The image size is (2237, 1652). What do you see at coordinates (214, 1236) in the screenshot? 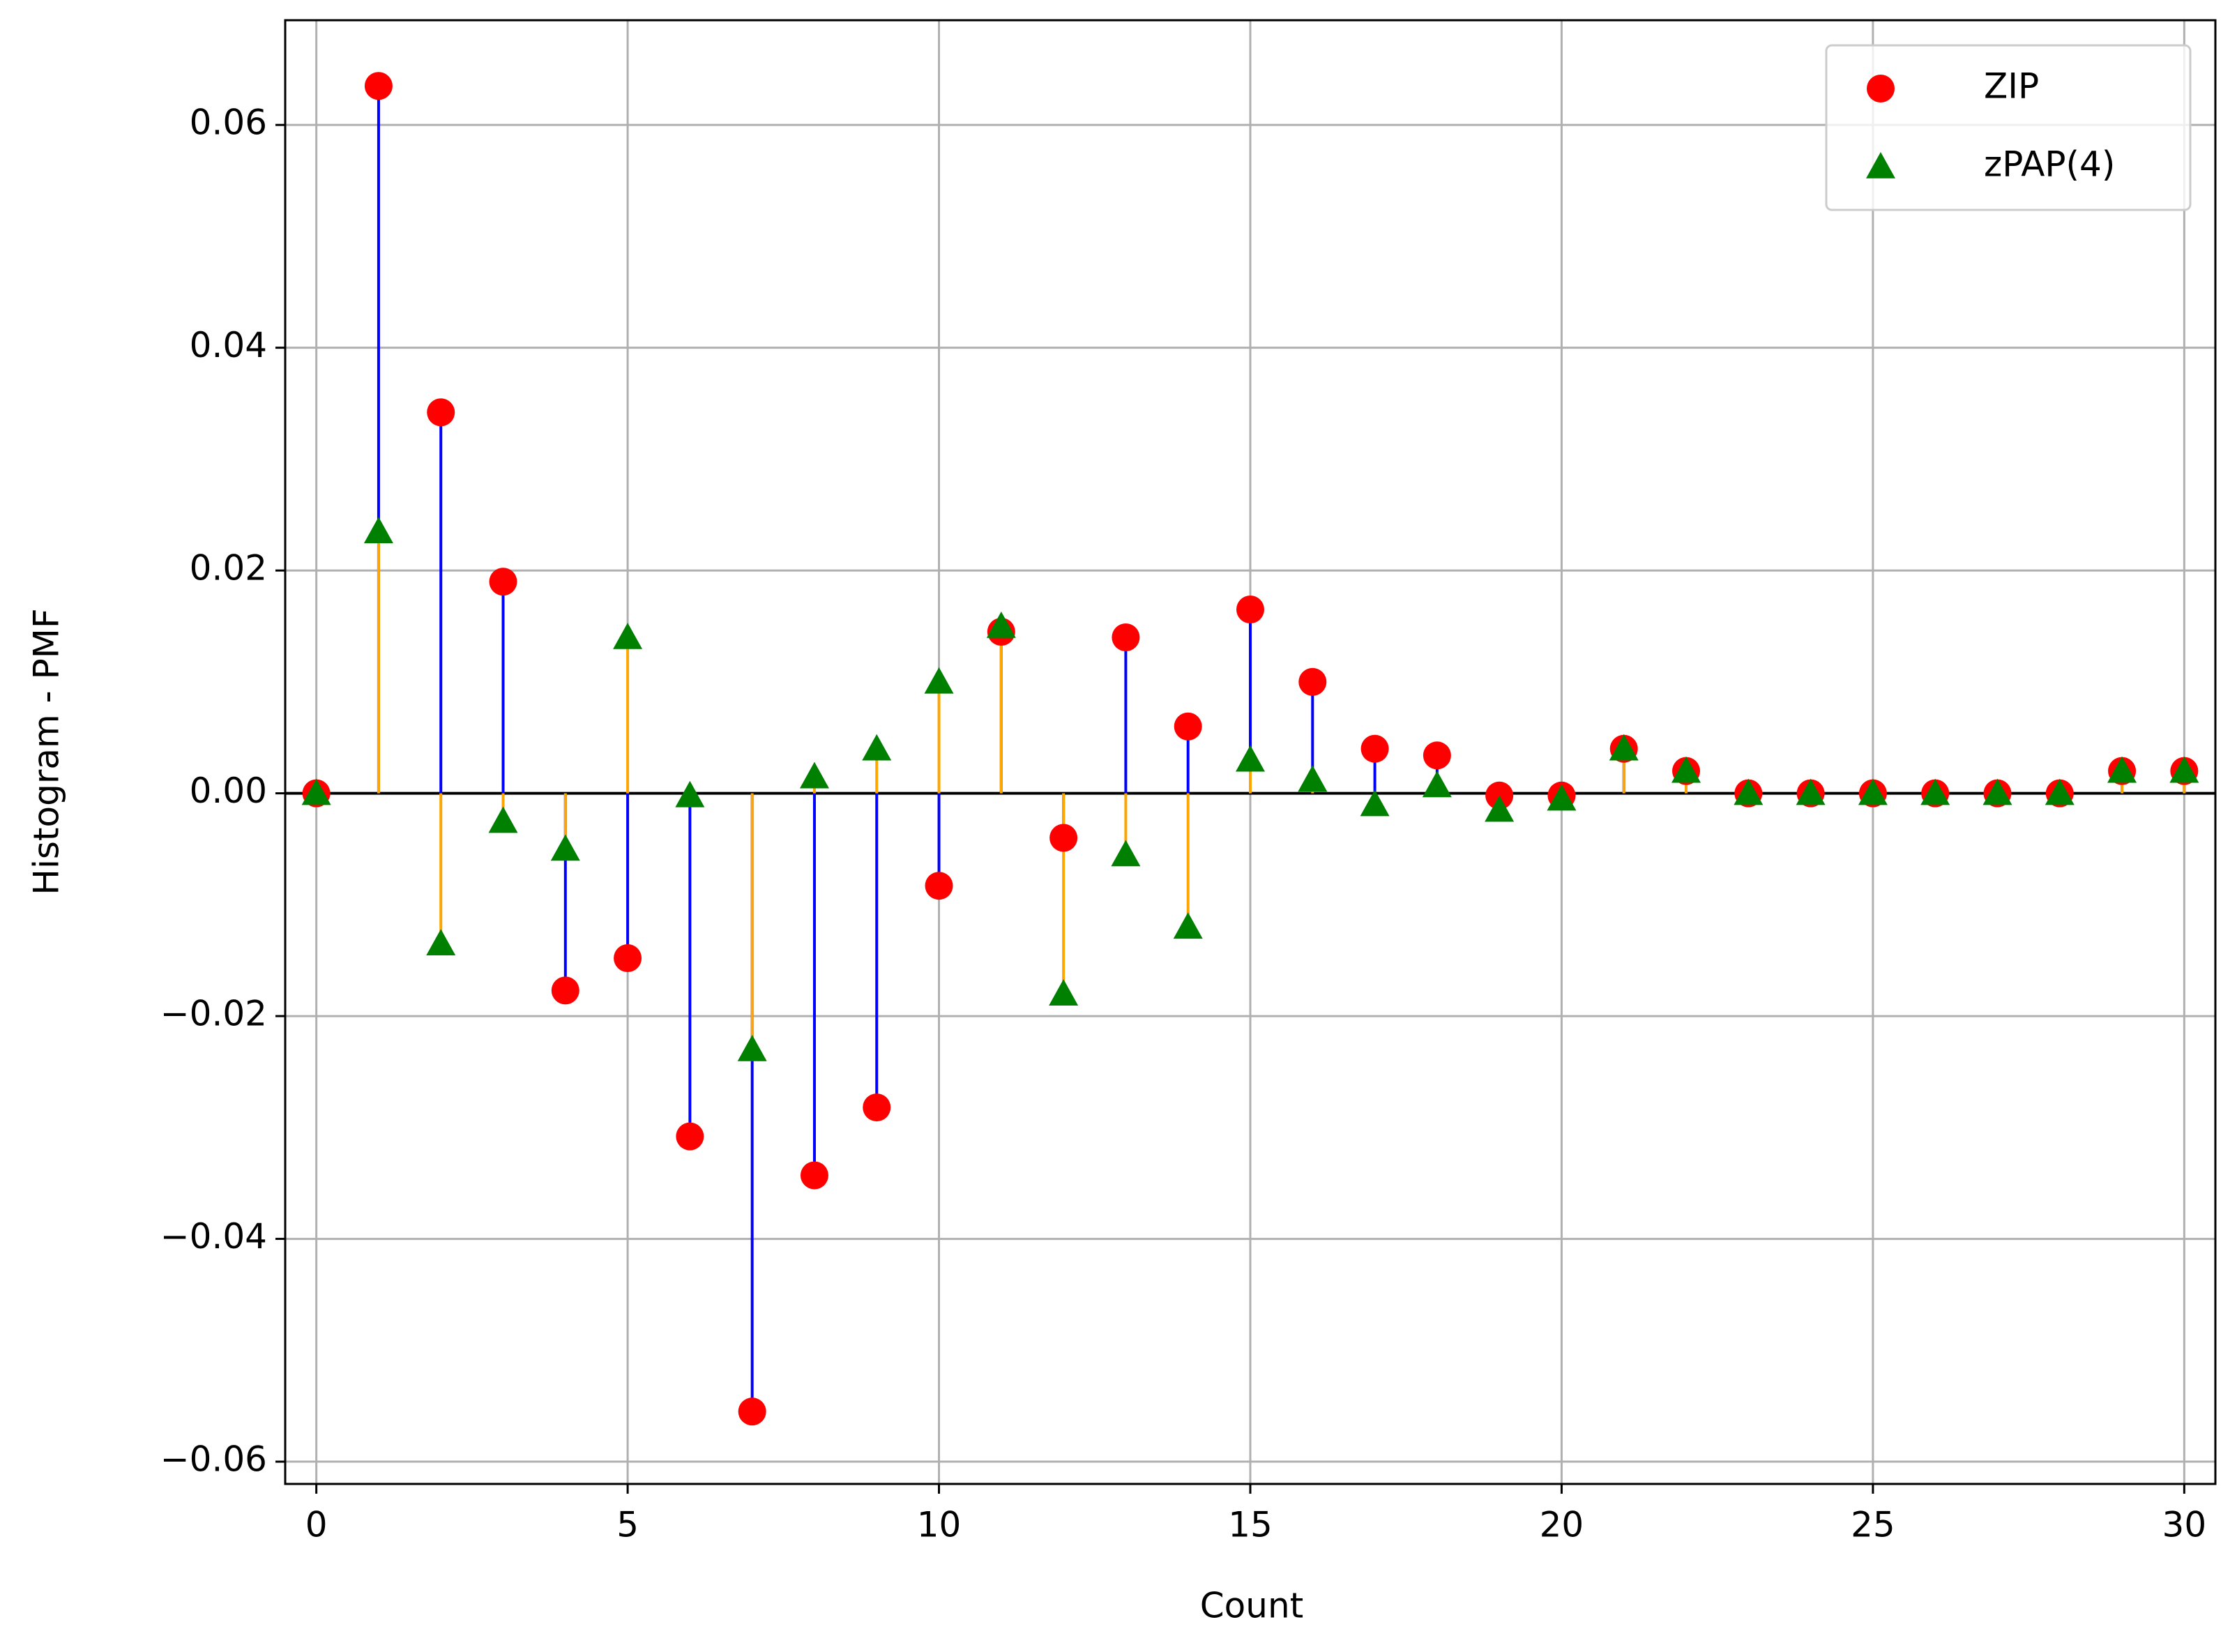
I see `y-tick-label: −0.04` at bounding box center [214, 1236].